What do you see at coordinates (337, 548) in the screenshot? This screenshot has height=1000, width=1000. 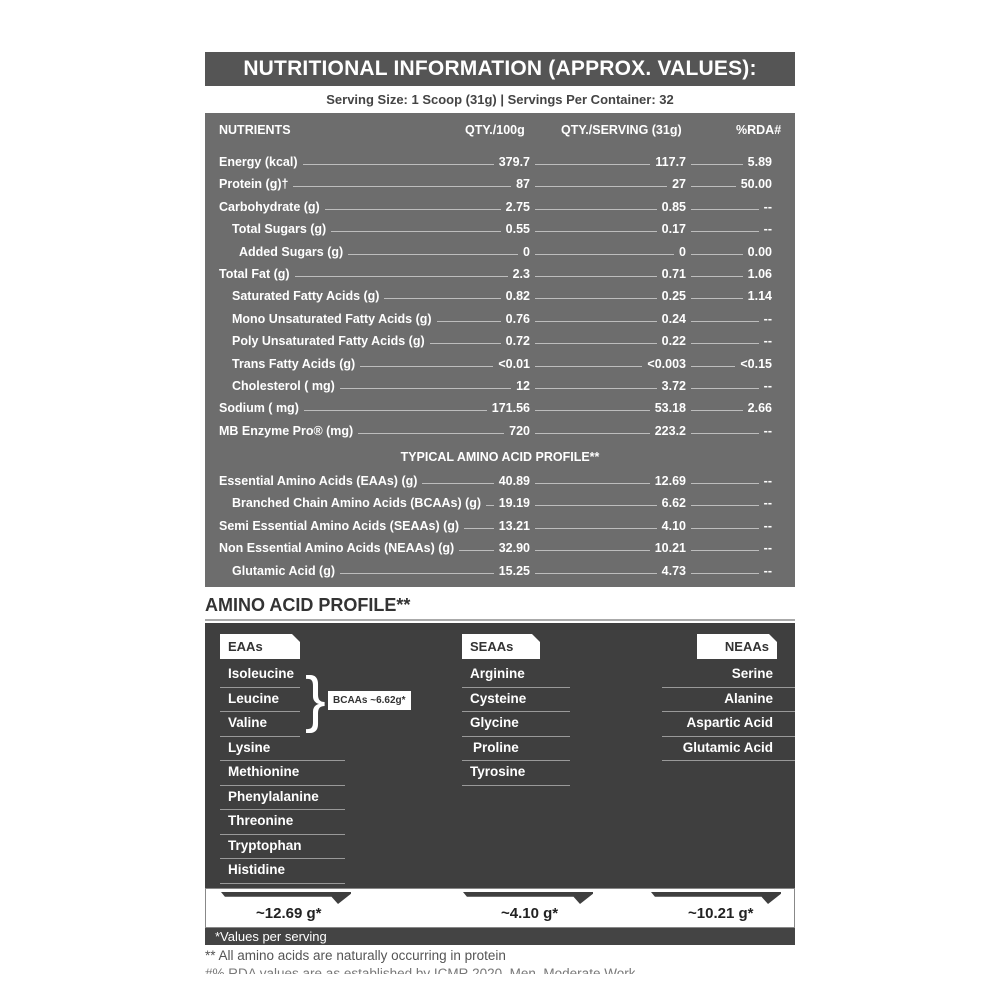 I see `nutrient-name: Non Essential Amino Acids (NEAAs) (g)` at bounding box center [337, 548].